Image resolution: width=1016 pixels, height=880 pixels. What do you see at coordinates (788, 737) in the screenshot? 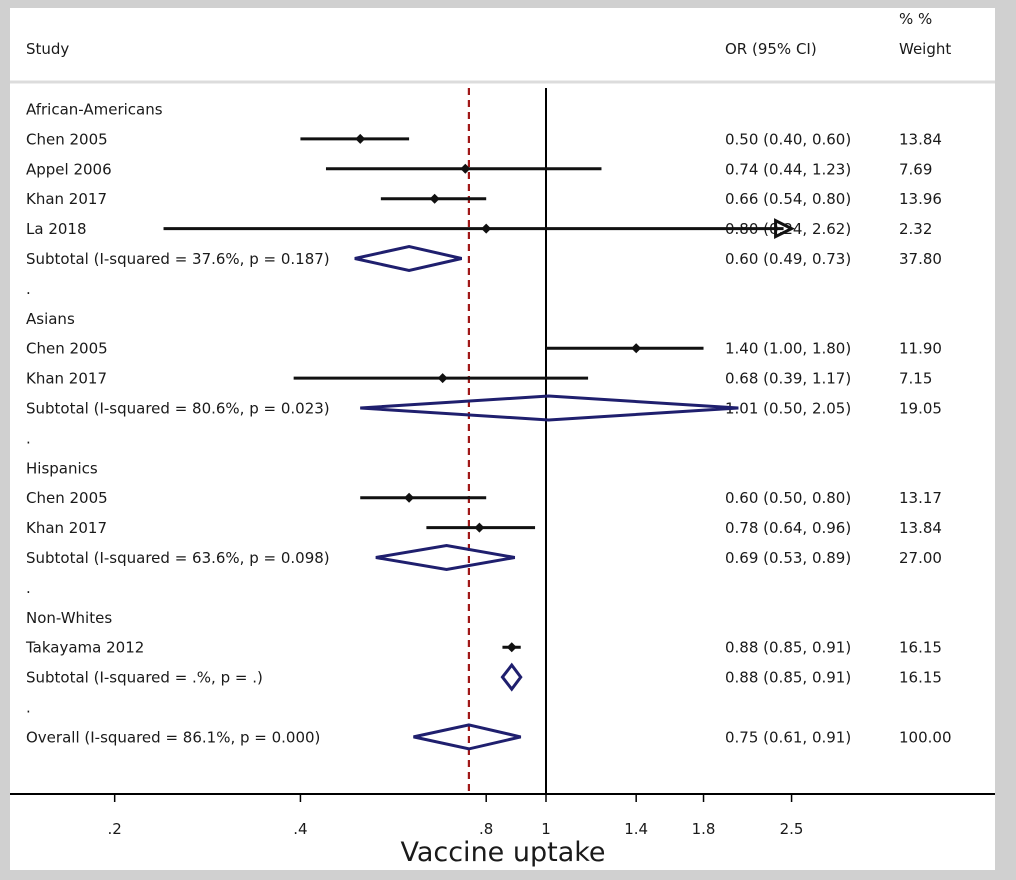
I see `row-or-ci: 0.75 (0.61, 0.91)` at bounding box center [788, 737].